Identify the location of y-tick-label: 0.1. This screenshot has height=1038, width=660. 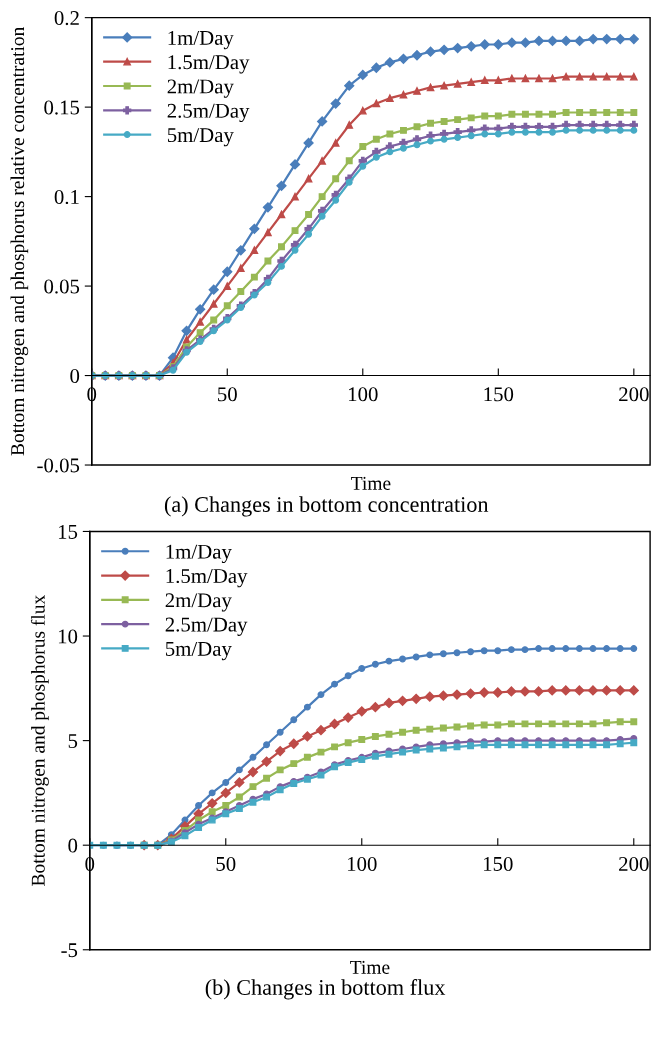
(66, 197).